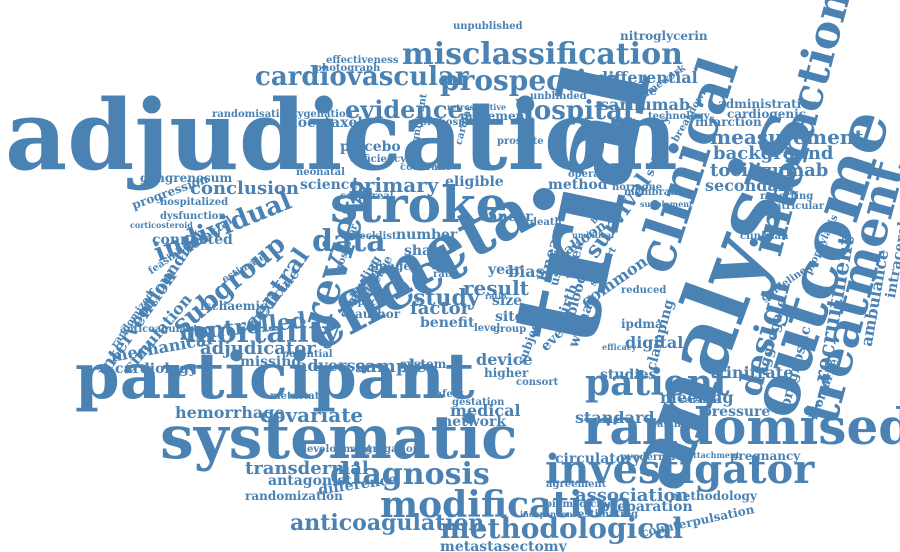 The image size is (900, 552). What do you see at coordinates (410, 474) in the screenshot?
I see `word-diagnosis: diagnosis` at bounding box center [410, 474].